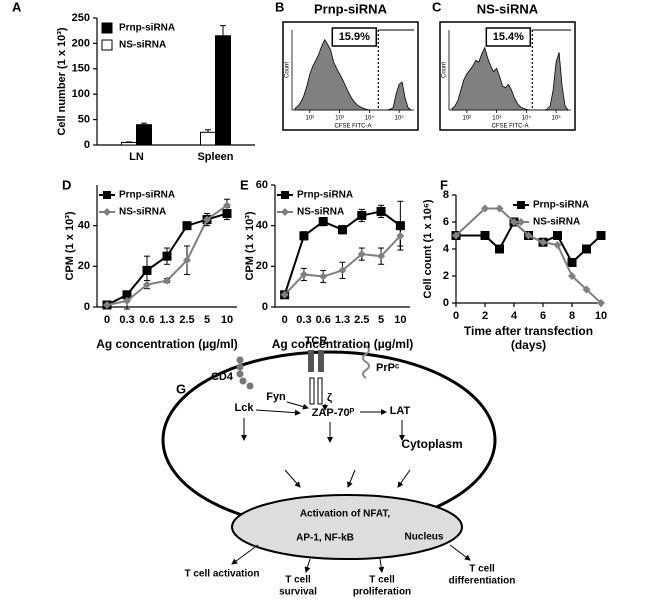  I want to click on x-tick-label: 6, so click(543, 316).